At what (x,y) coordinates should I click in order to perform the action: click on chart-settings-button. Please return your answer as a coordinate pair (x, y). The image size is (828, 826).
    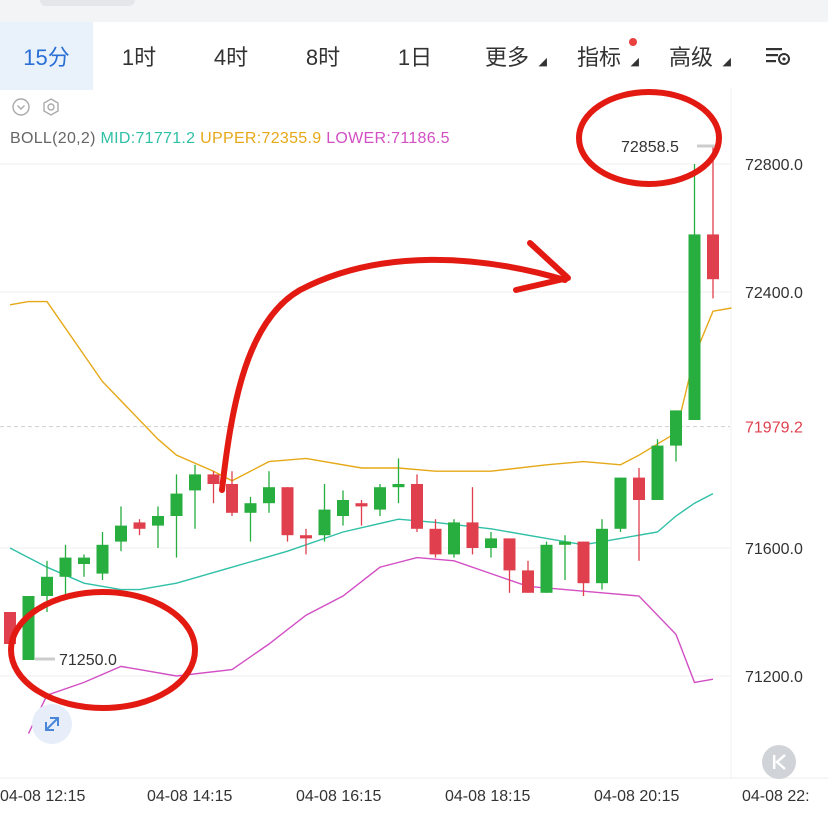
    Looking at the image, I should click on (778, 56).